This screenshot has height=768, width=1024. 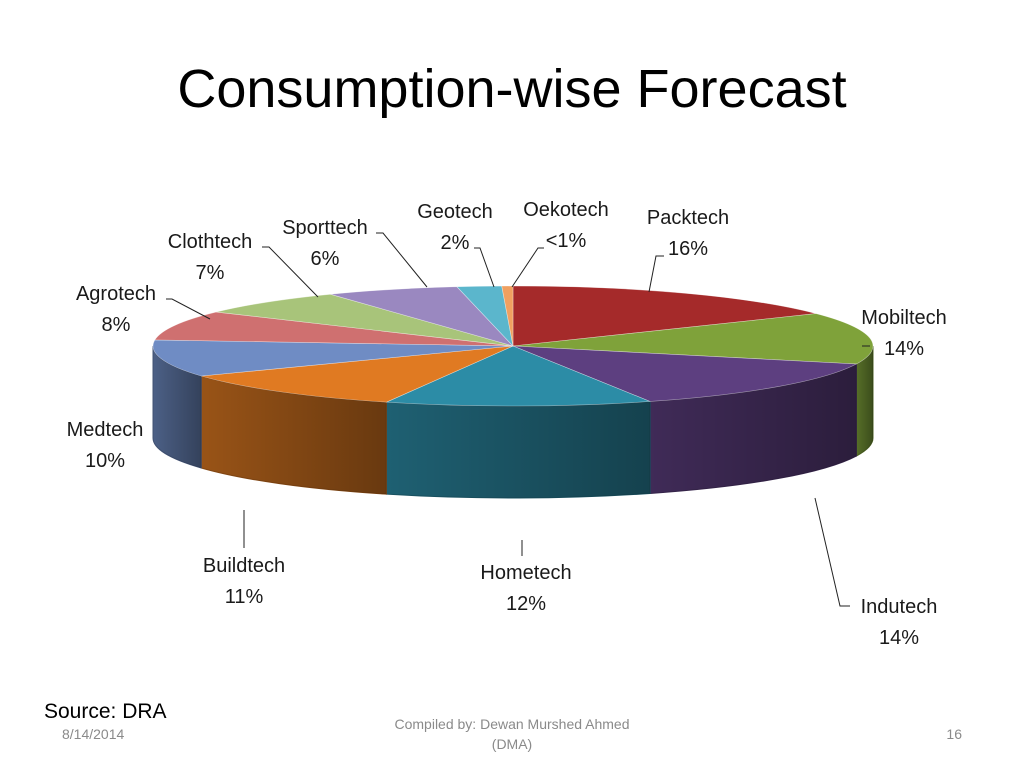 I want to click on footer-date: 8/14/2014, so click(x=93, y=734).